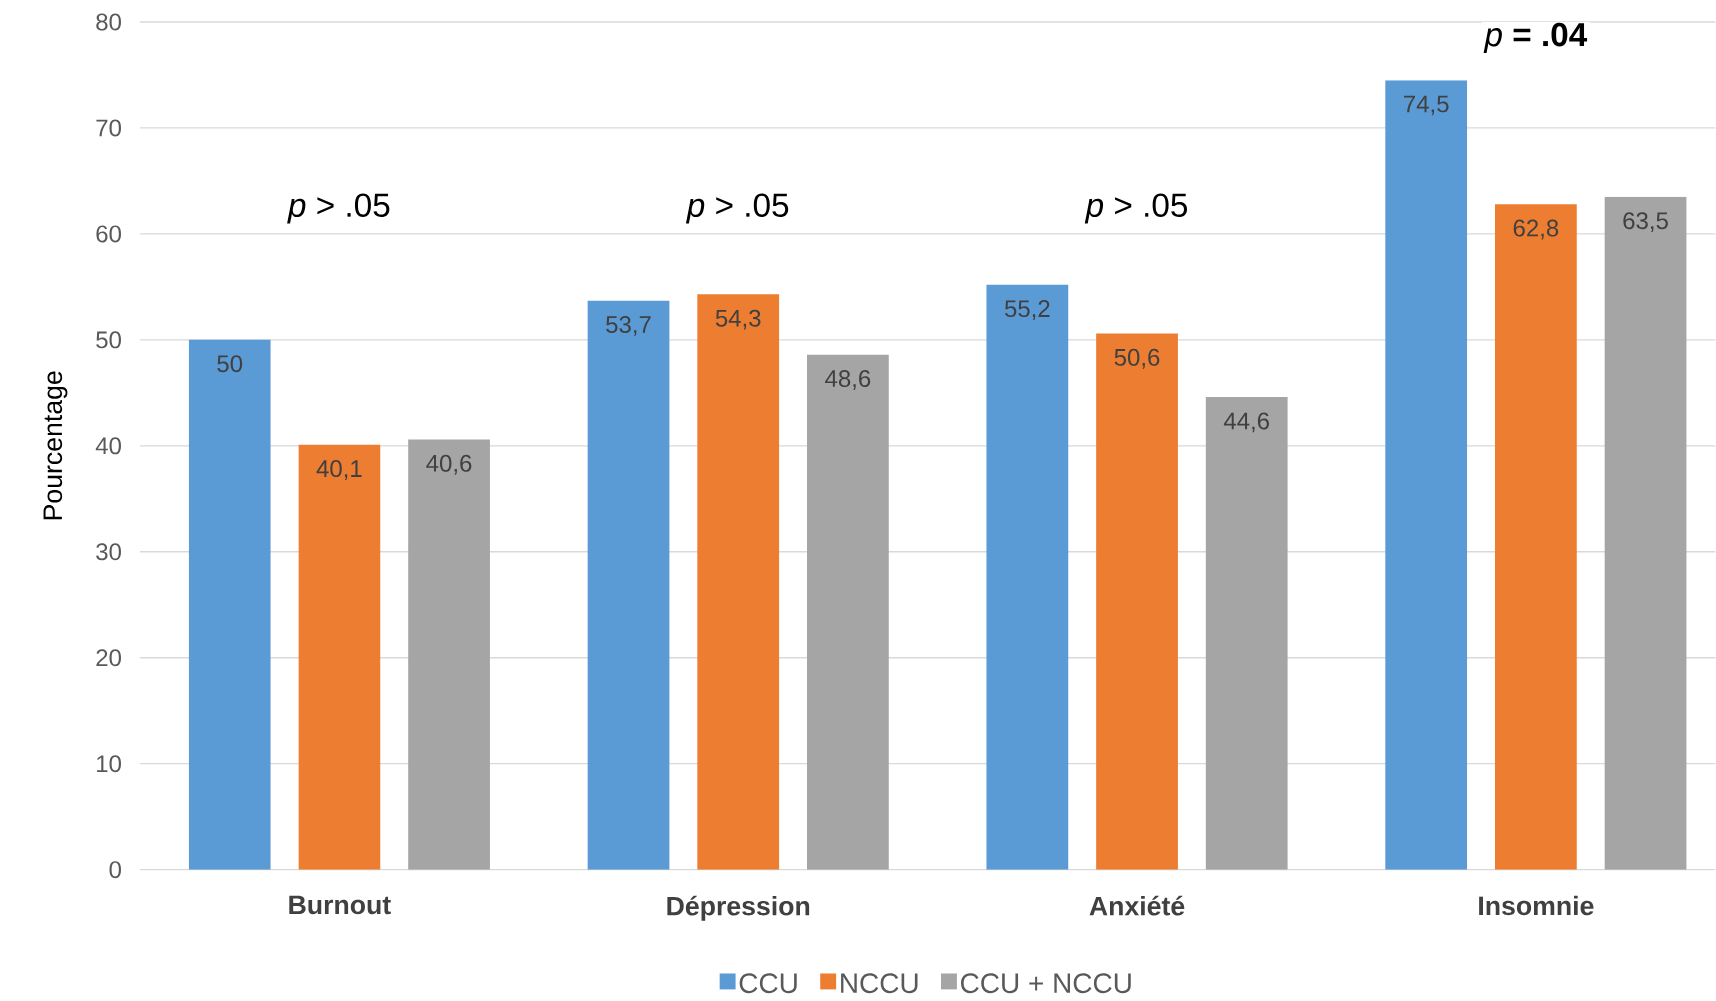  I want to click on data-label: 74,5, so click(1426, 105).